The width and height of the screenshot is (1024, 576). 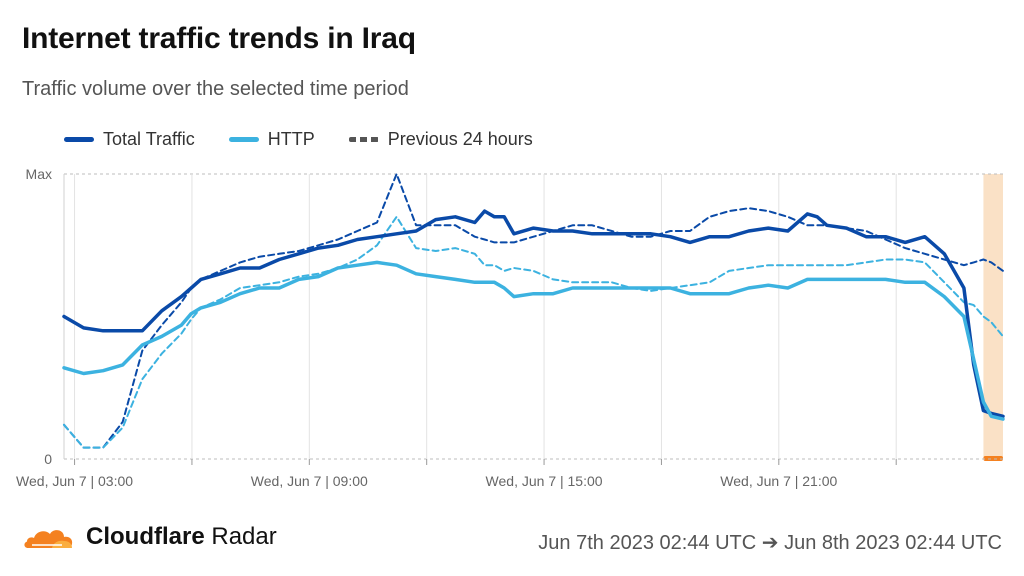 I want to click on legend-item-total-traffic: Total Traffic, so click(x=129, y=139).